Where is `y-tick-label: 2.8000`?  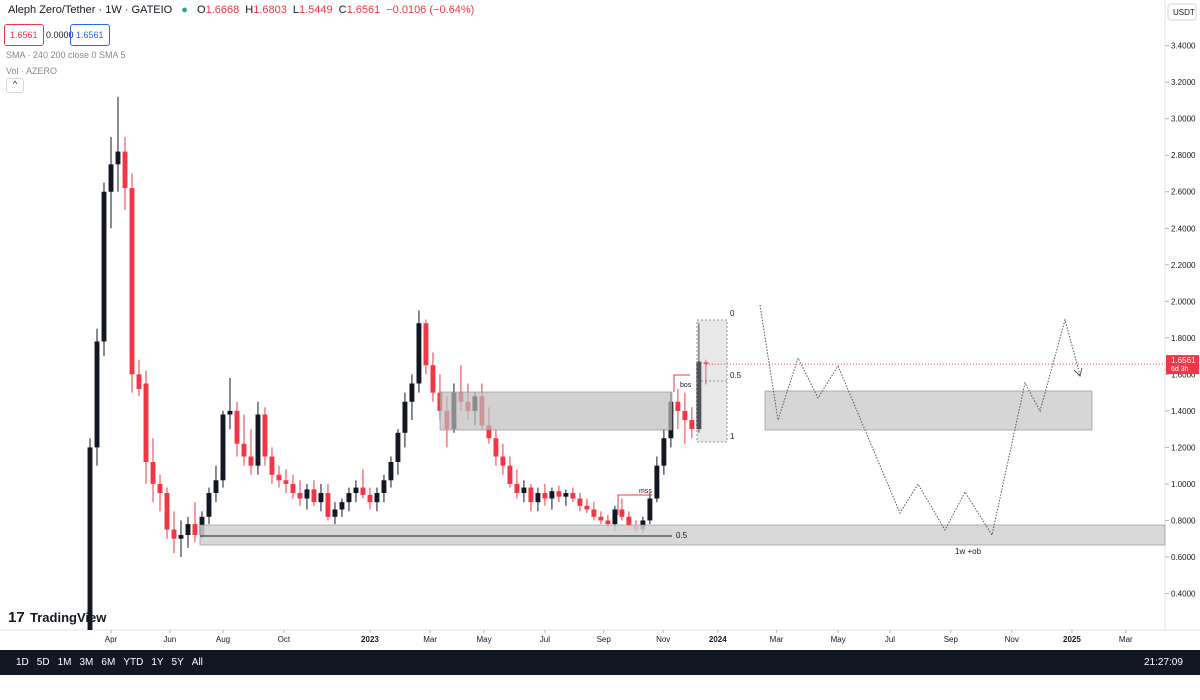
y-tick-label: 2.8000 is located at coordinates (1183, 155).